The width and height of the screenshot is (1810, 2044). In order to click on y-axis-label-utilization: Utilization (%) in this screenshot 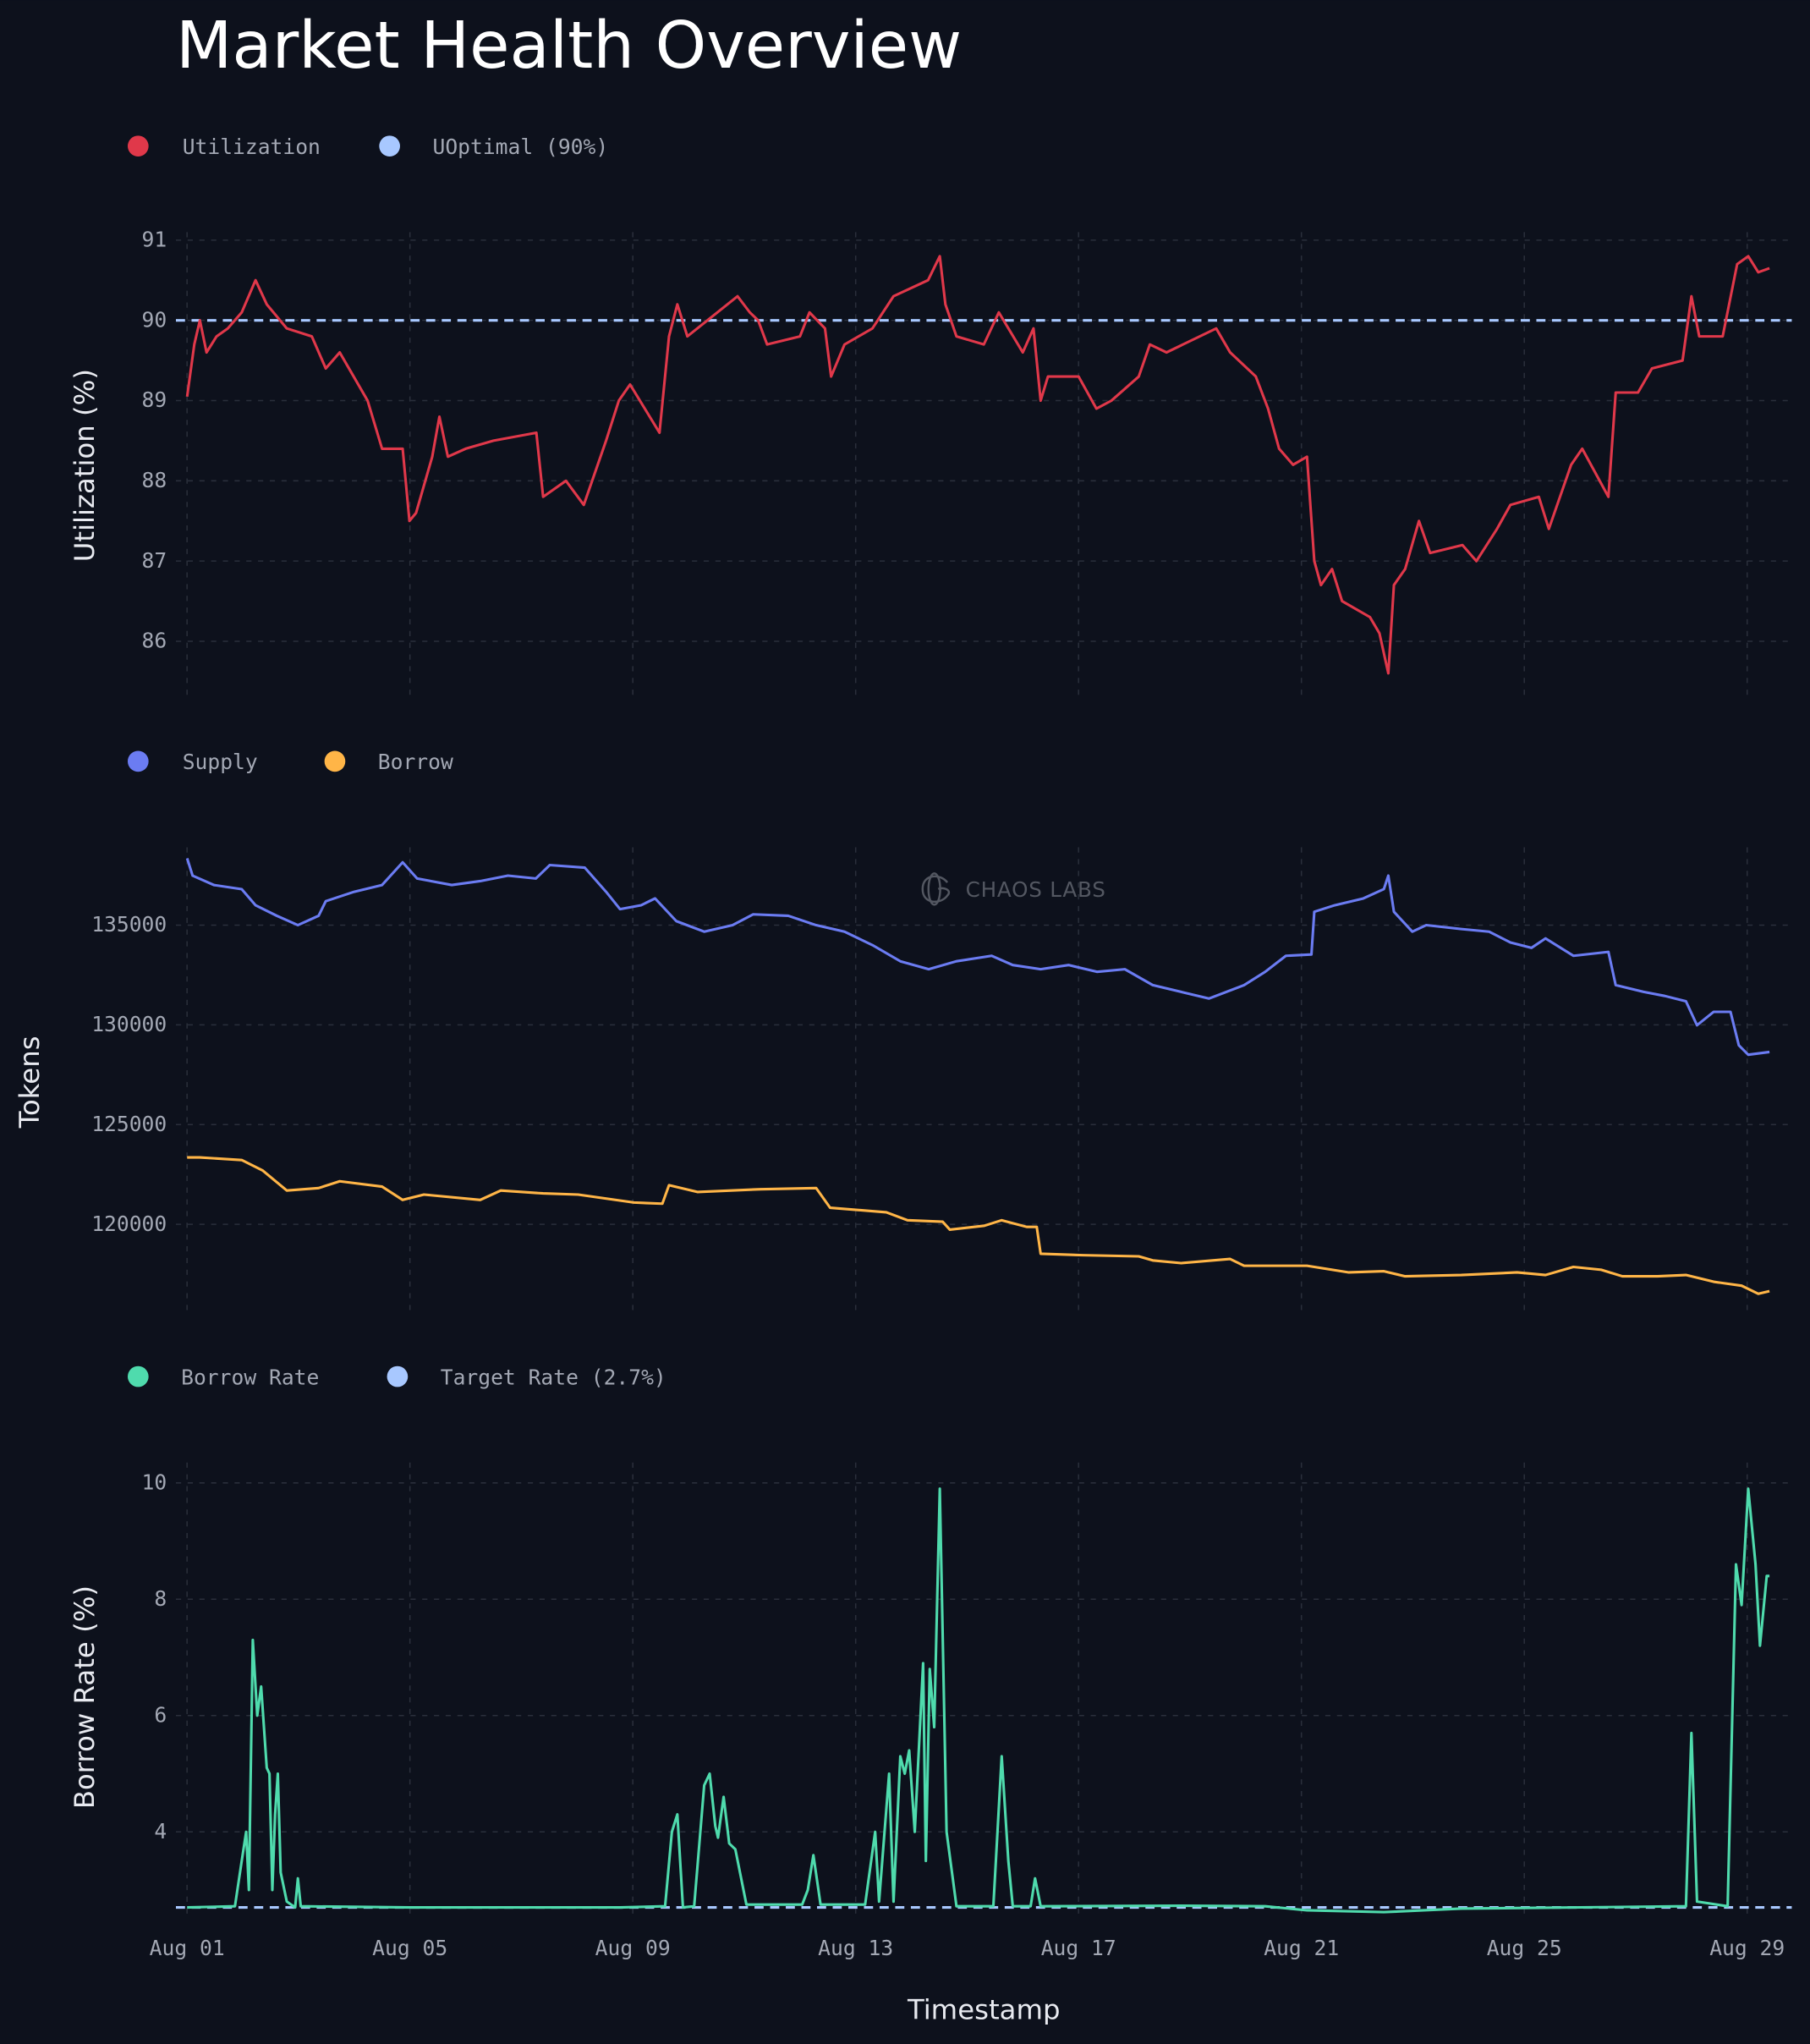, I will do `click(85, 465)`.